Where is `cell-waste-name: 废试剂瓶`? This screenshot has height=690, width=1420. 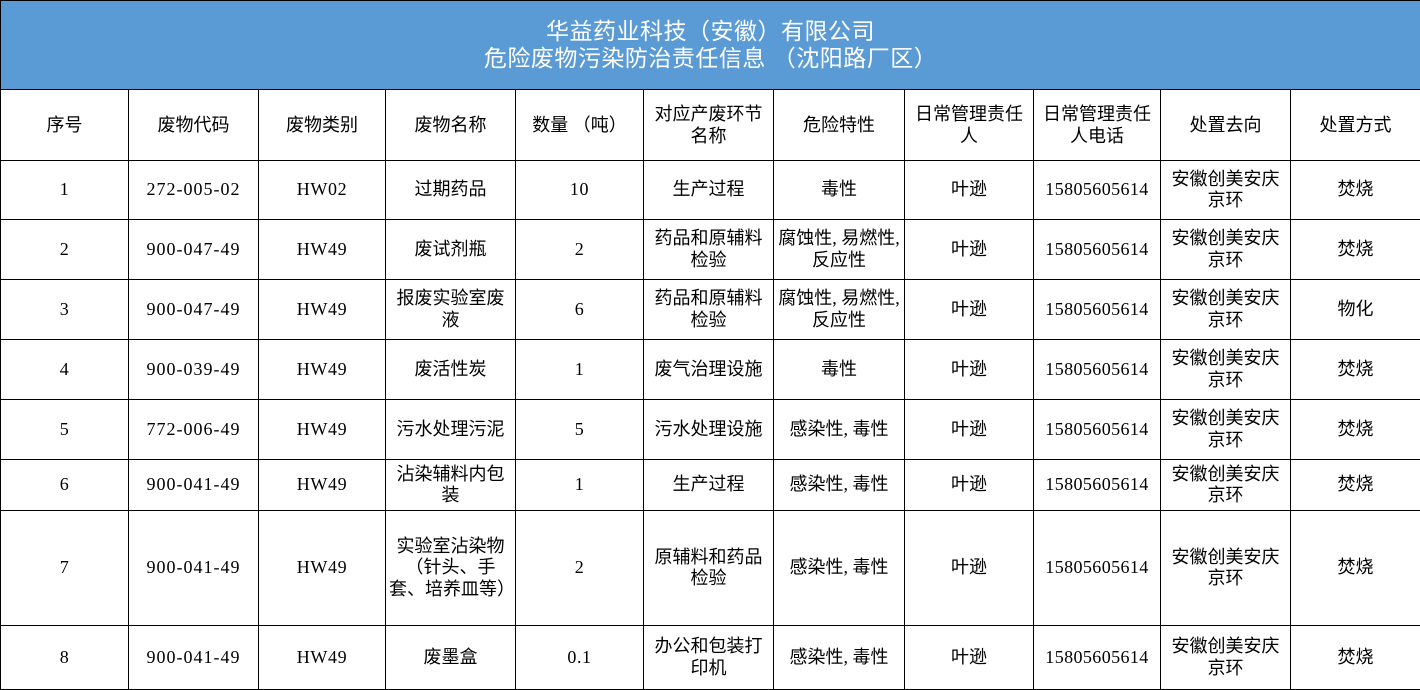
cell-waste-name: 废试剂瓶 is located at coordinates (451, 250).